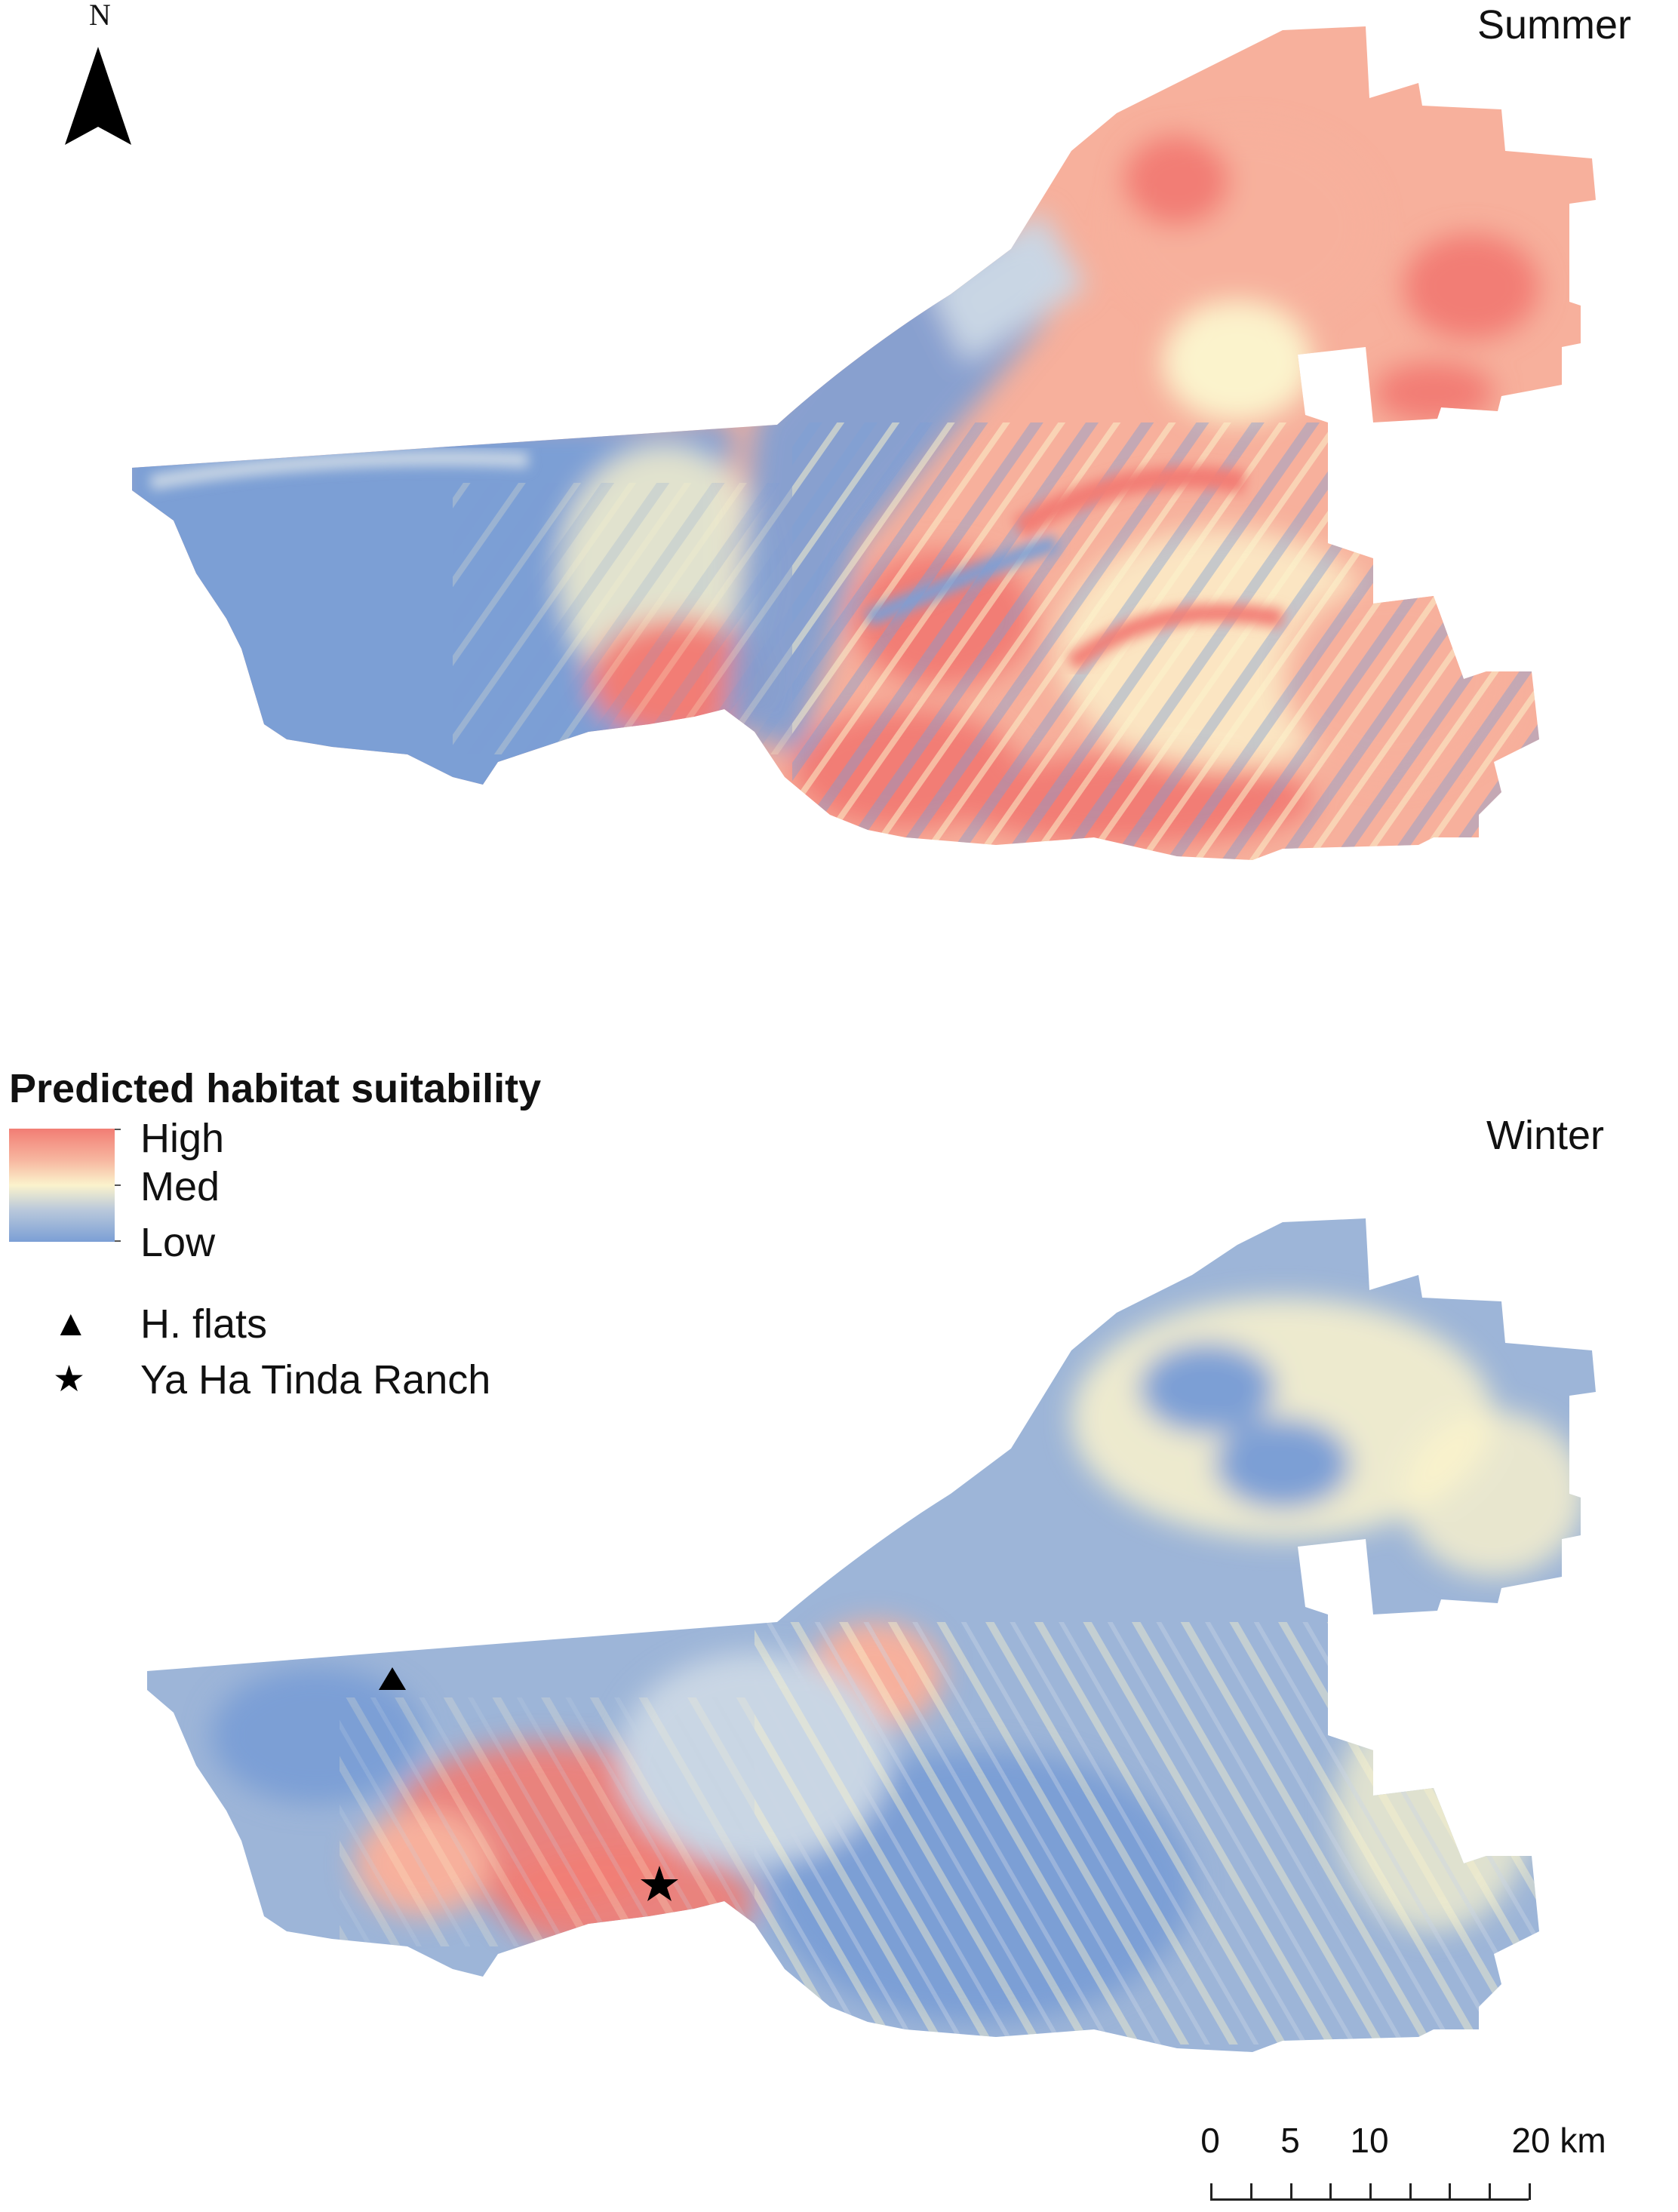 The height and width of the screenshot is (2212, 1678). What do you see at coordinates (100, 16) in the screenshot?
I see `north-label: N` at bounding box center [100, 16].